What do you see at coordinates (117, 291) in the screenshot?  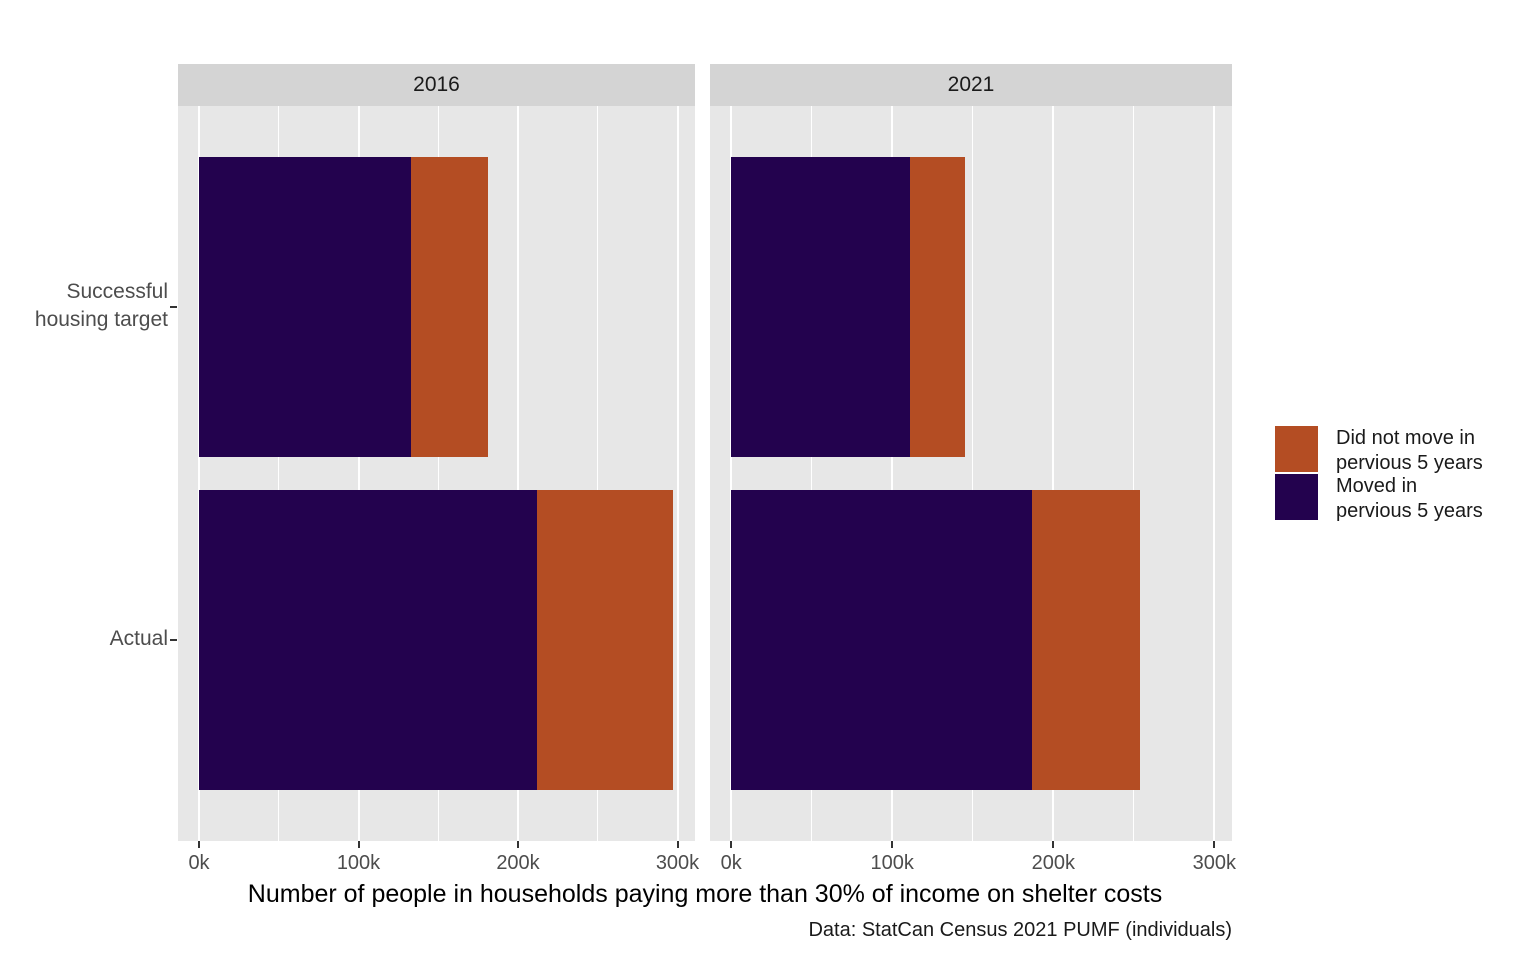 I see `y-category-label-line: Successful` at bounding box center [117, 291].